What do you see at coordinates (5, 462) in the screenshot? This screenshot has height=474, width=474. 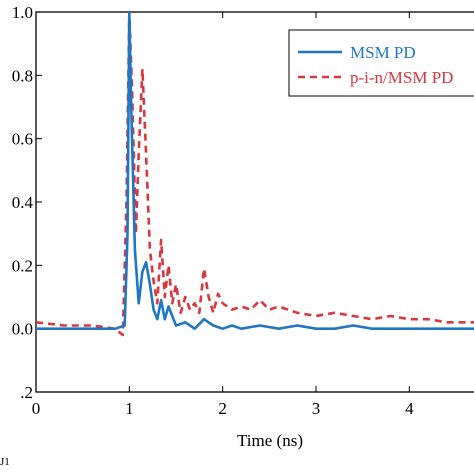 I see `corner-label: J1` at bounding box center [5, 462].